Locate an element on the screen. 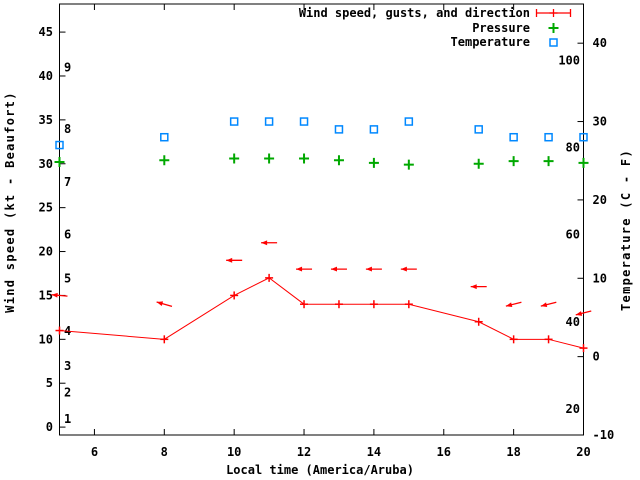  svg-text: 15 is located at coordinates (46, 295).